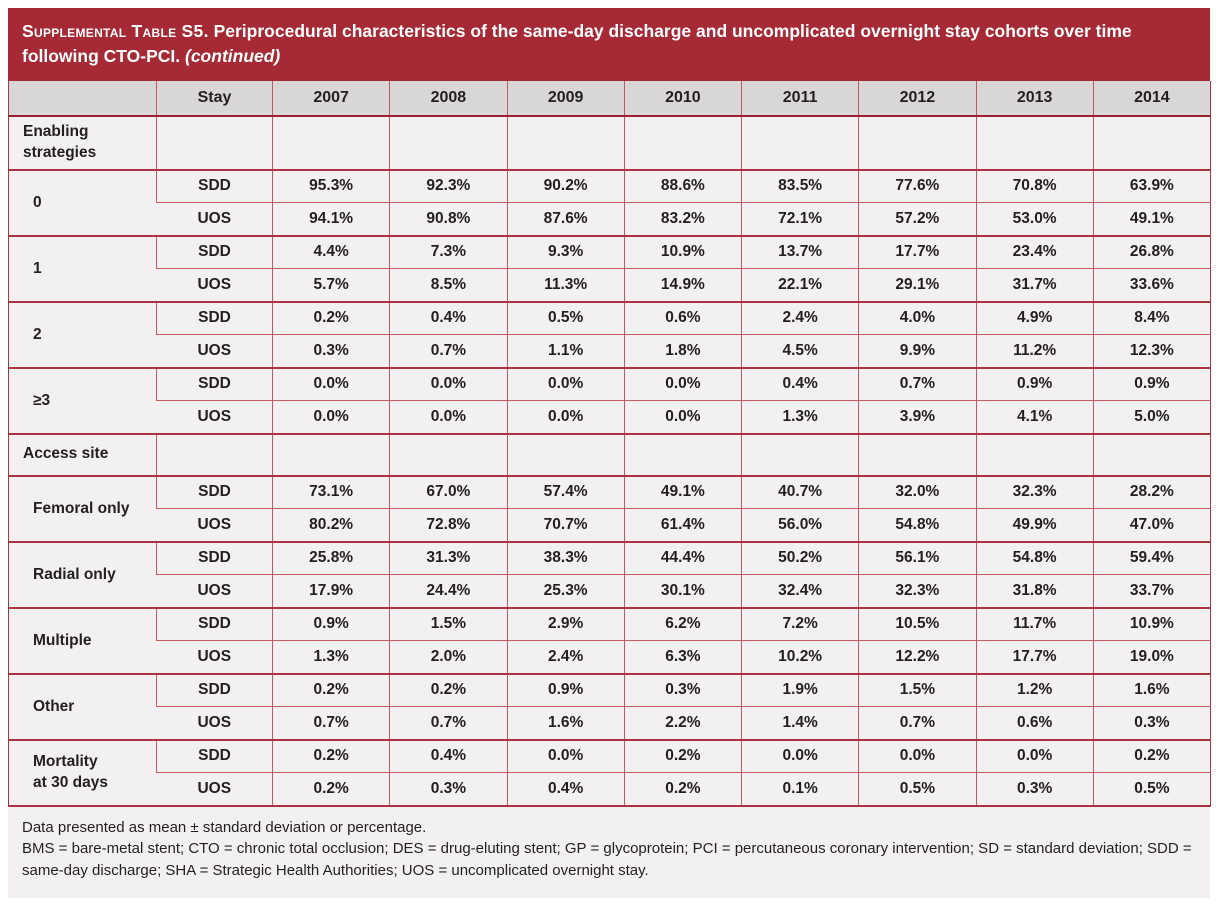 The image size is (1218, 908). Describe the element at coordinates (1034, 251) in the screenshot. I see `value-cell: 23.4%` at that location.